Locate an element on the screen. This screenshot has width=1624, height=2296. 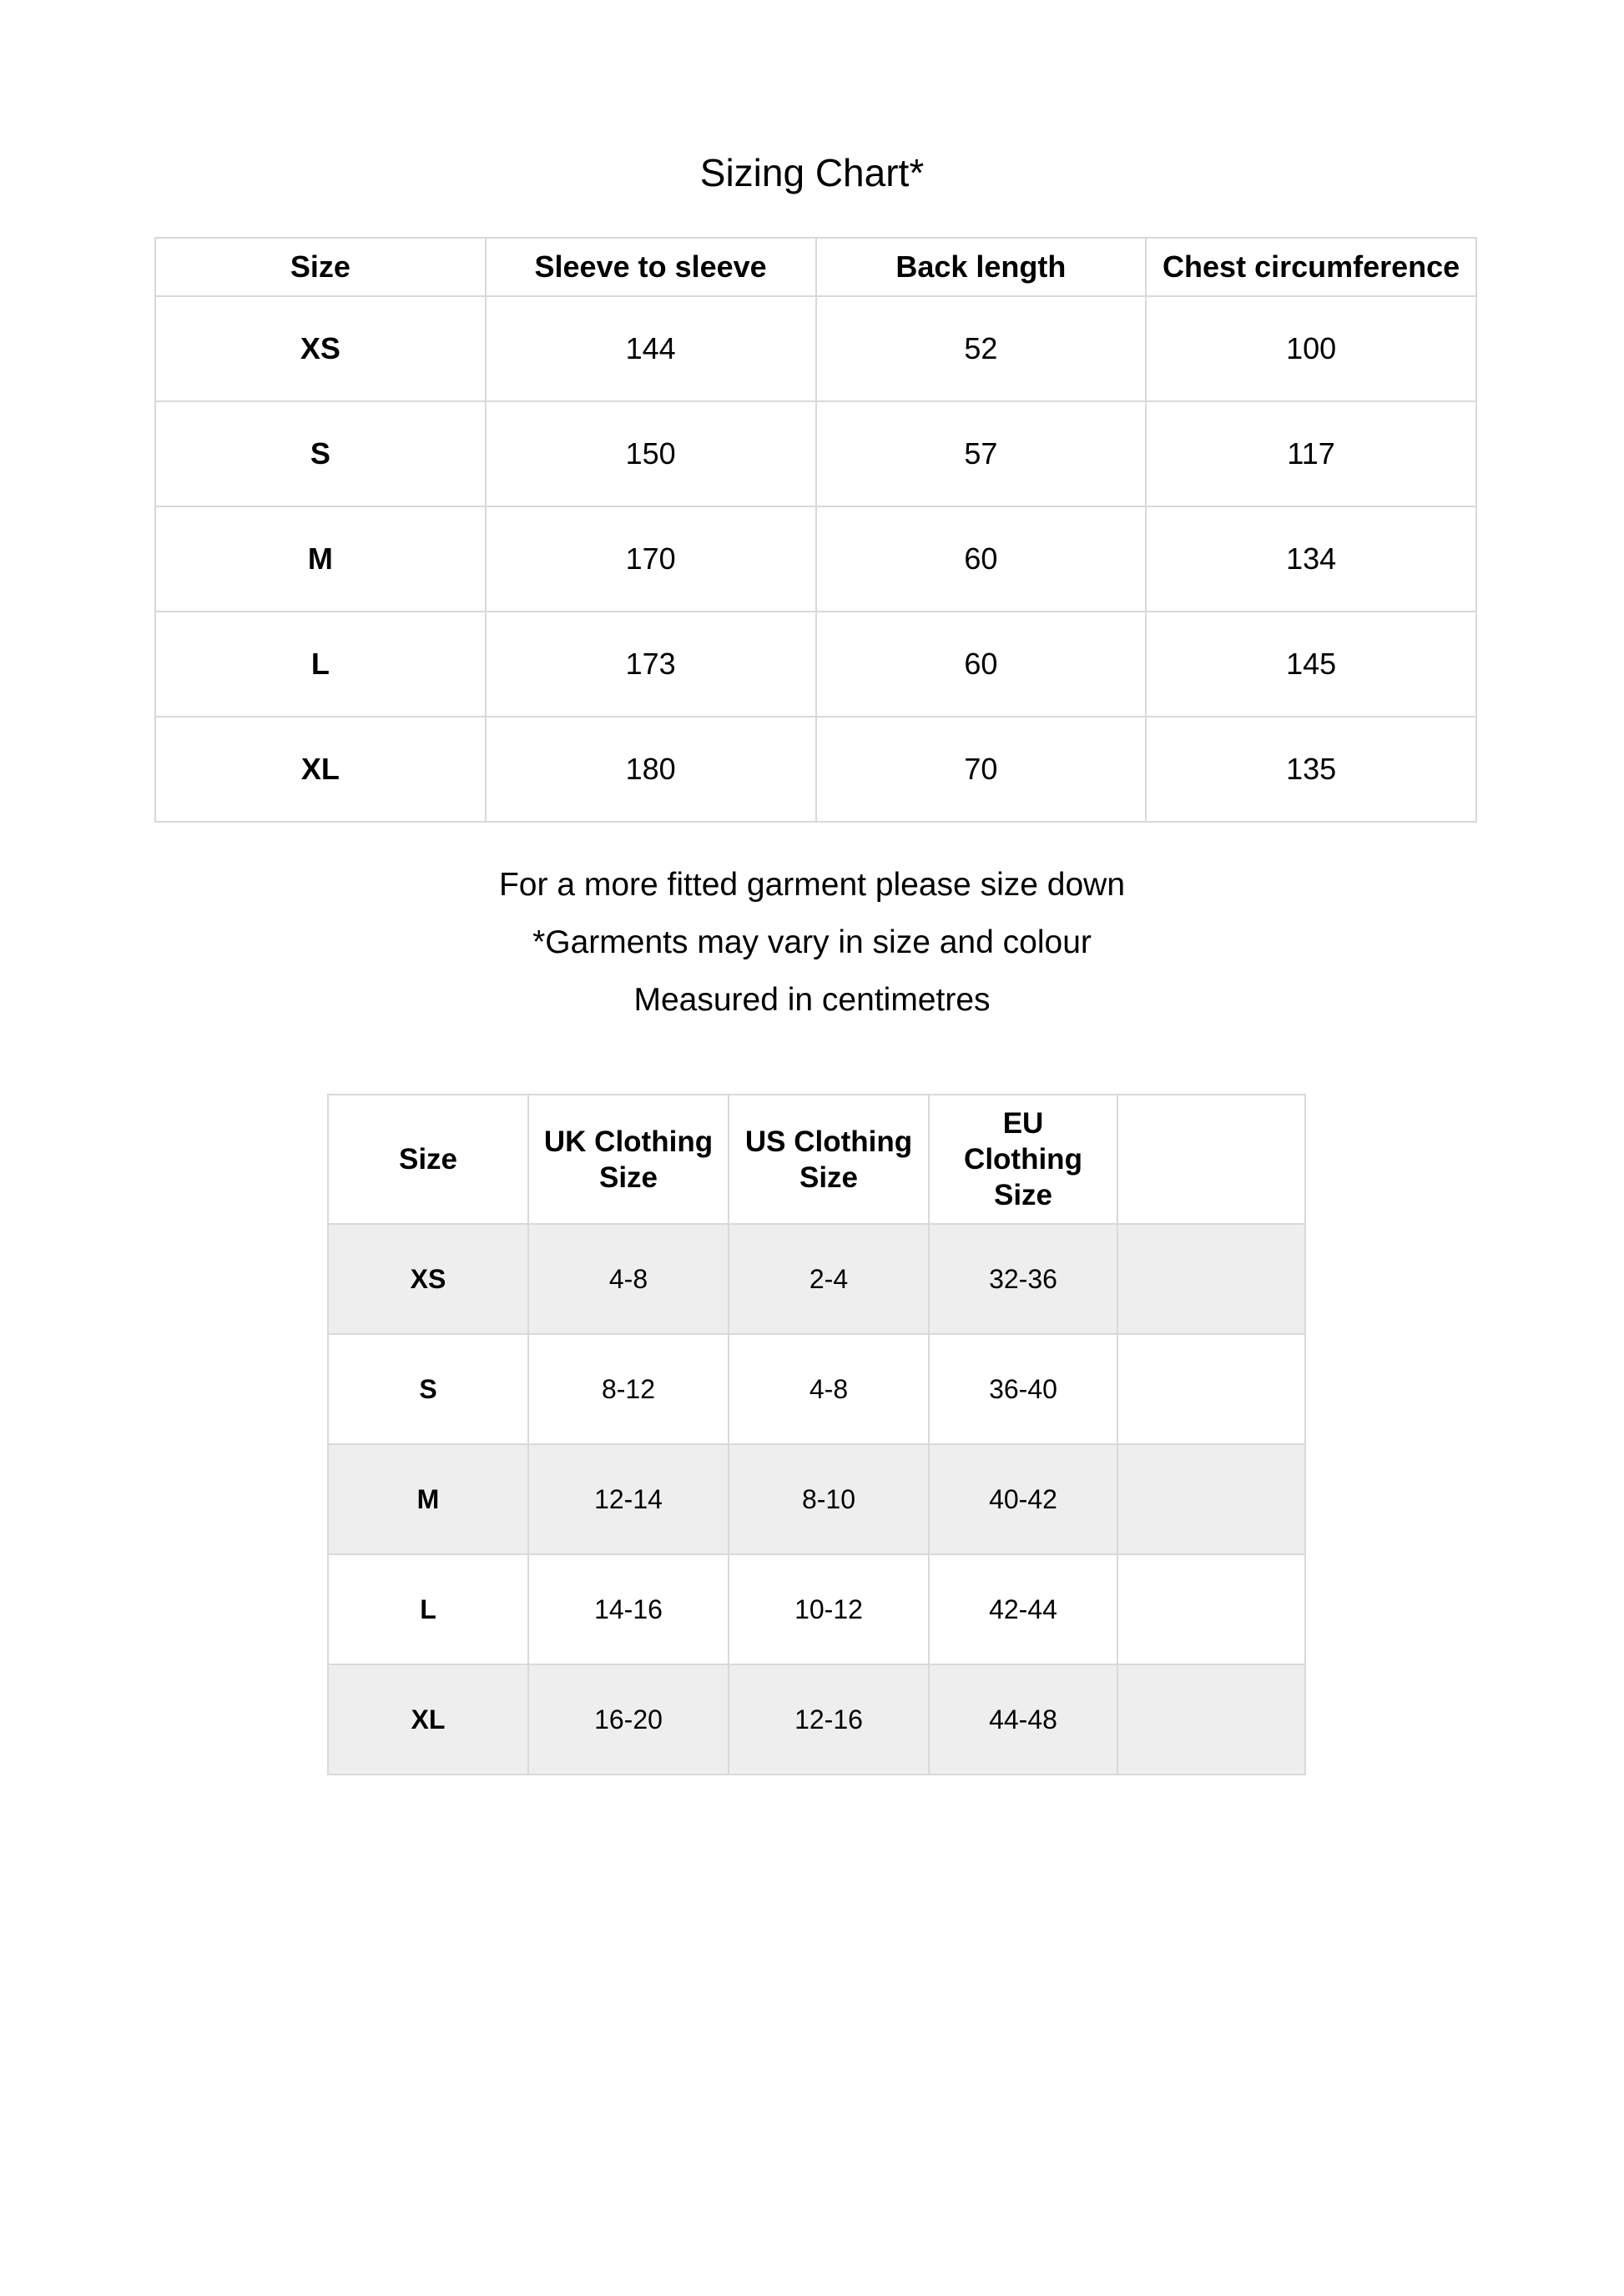
table-row: S 150 57 117 is located at coordinates (815, 453).